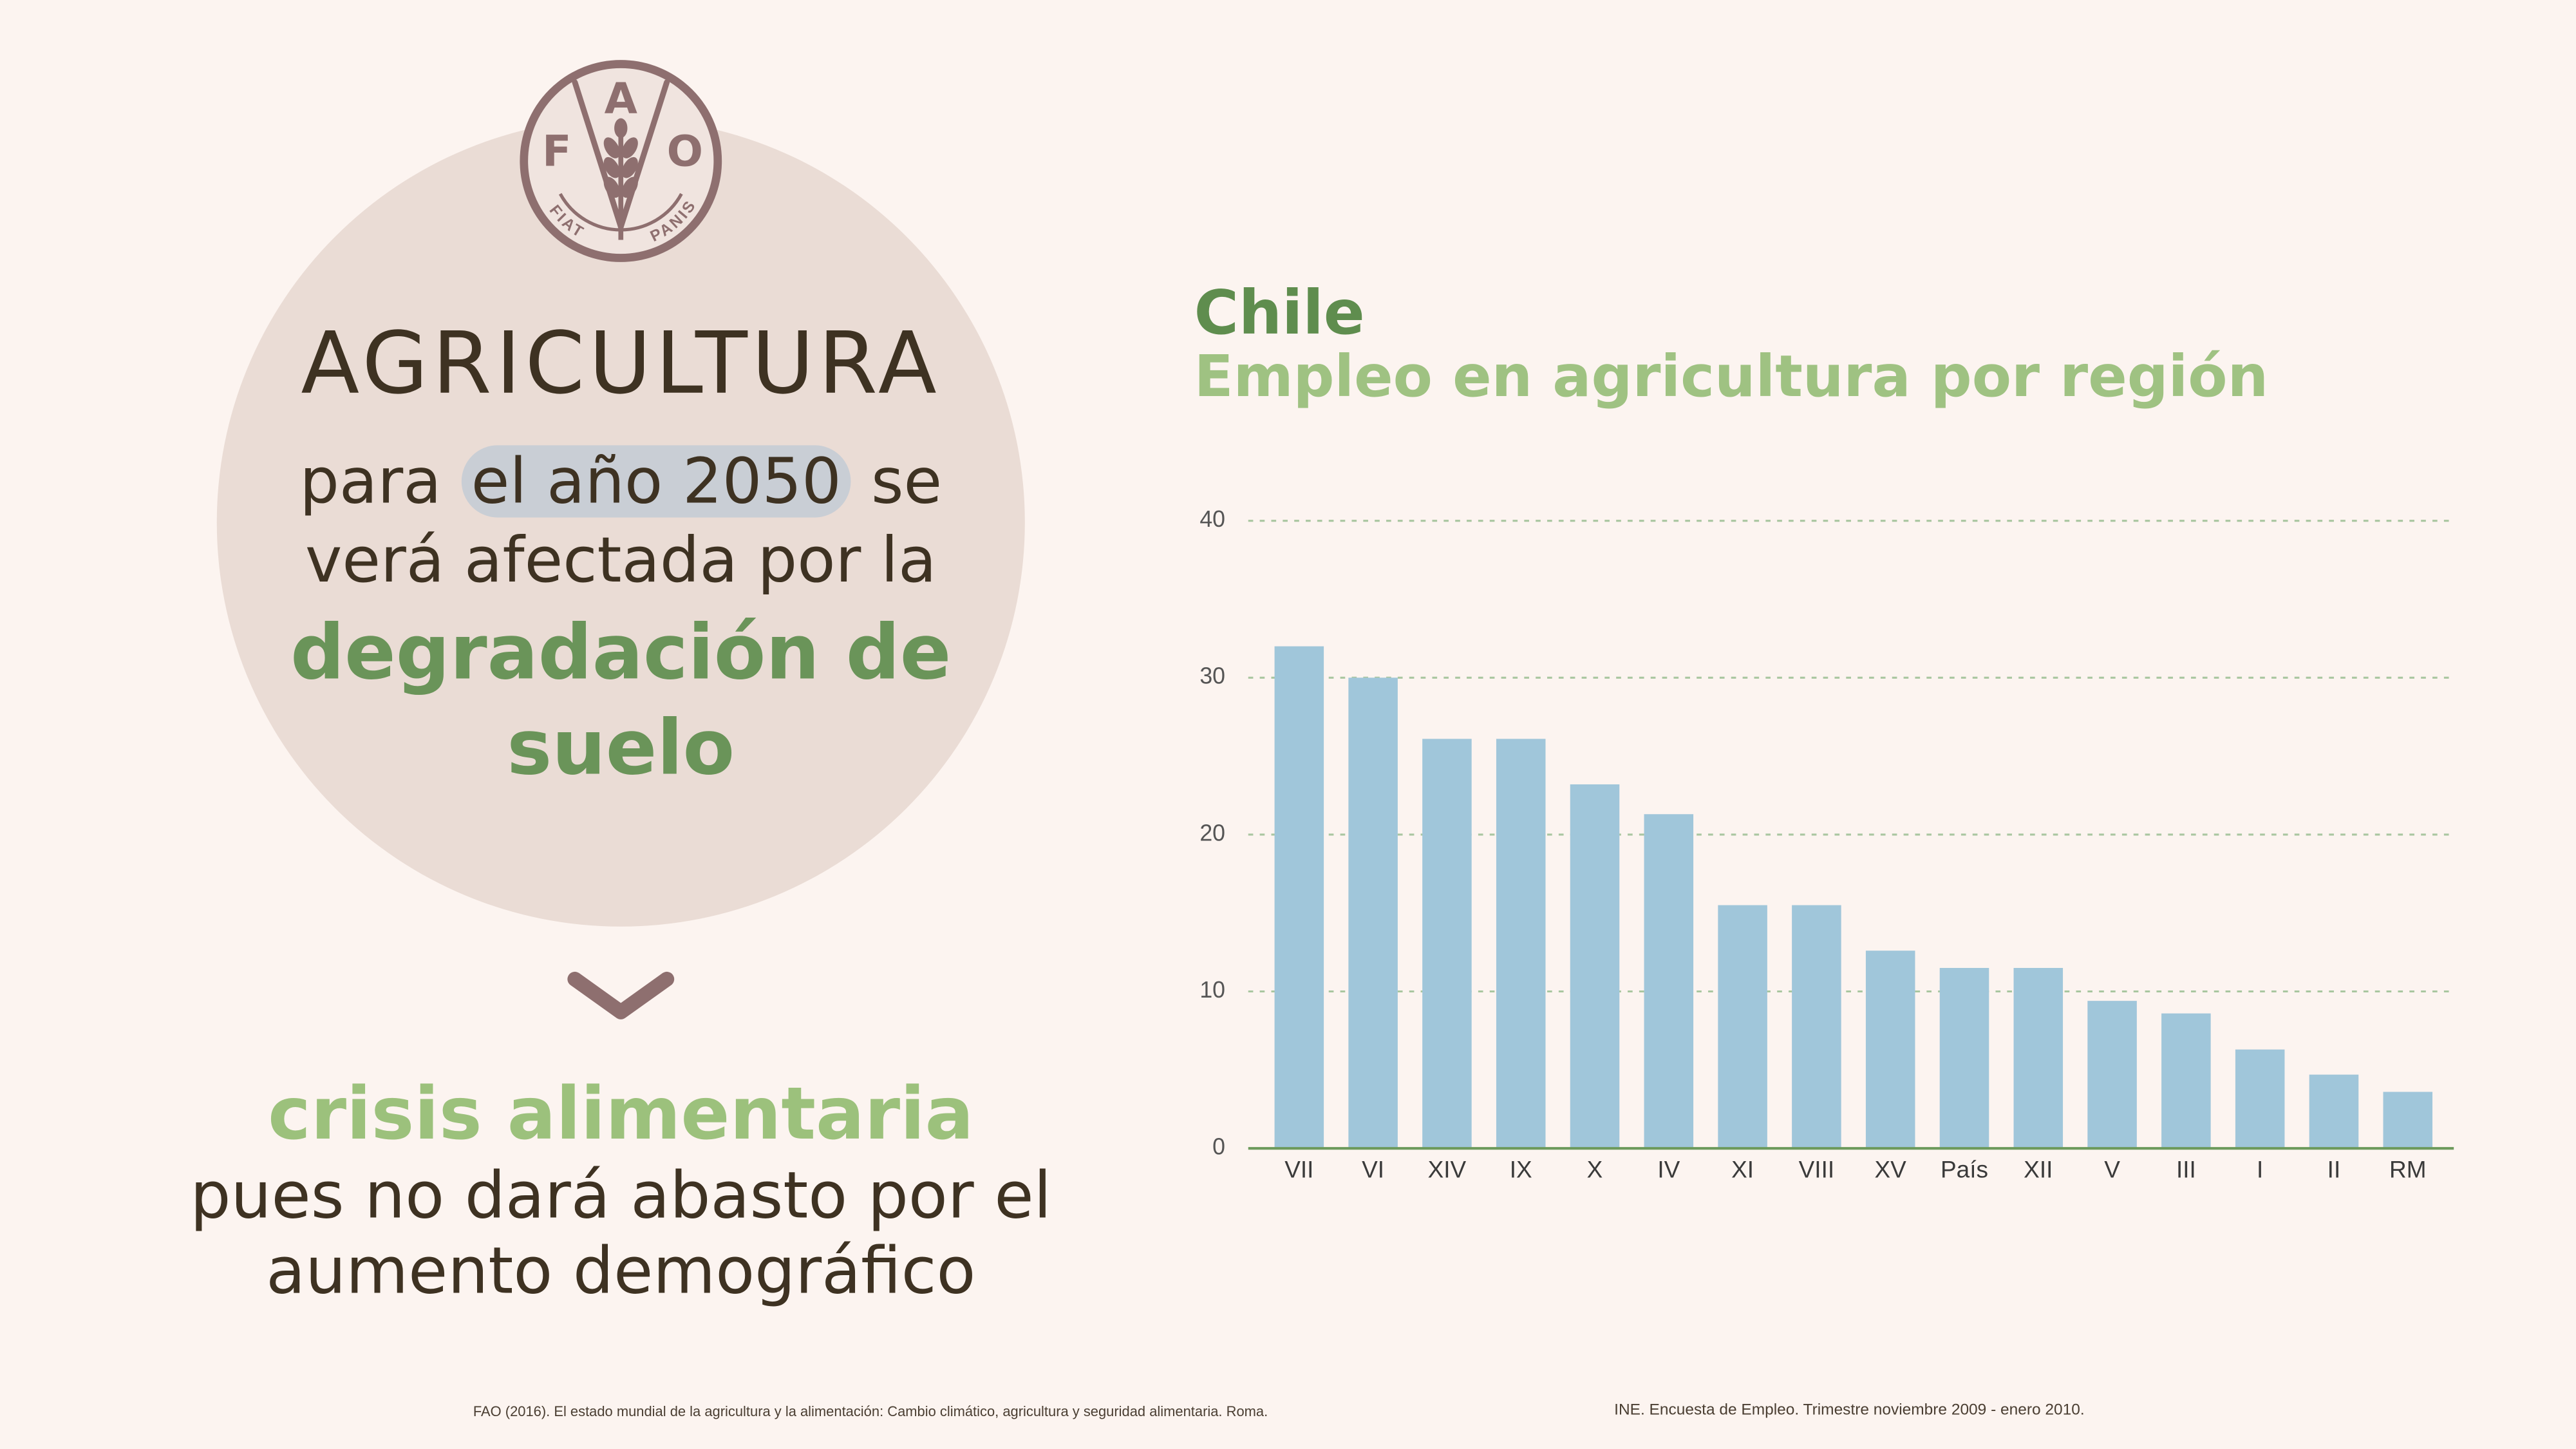  I want to click on chevron-down-icon, so click(621, 995).